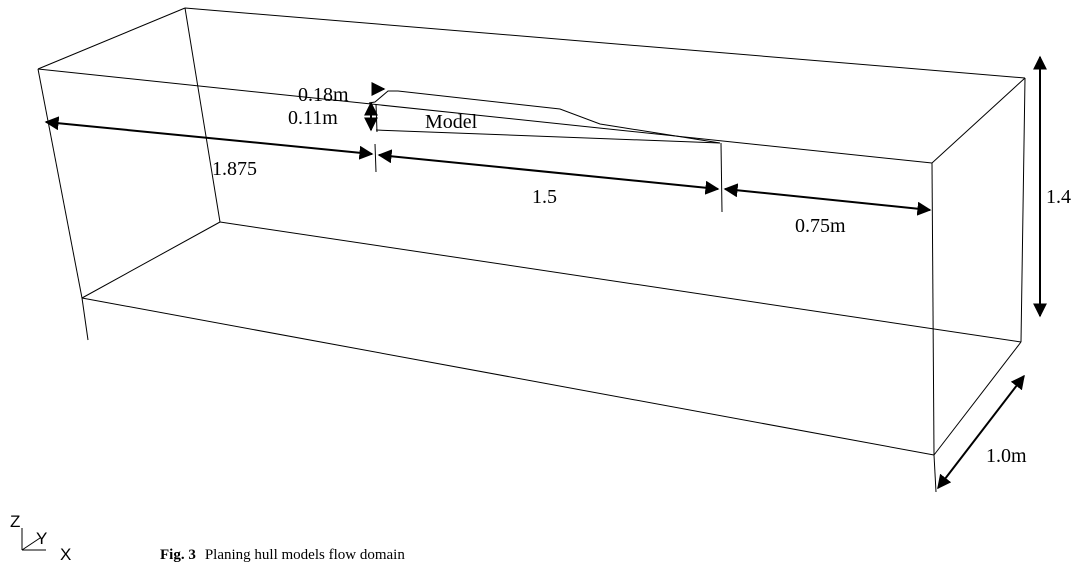 This screenshot has width=1080, height=562. I want to click on dim-model, so click(550, 177).